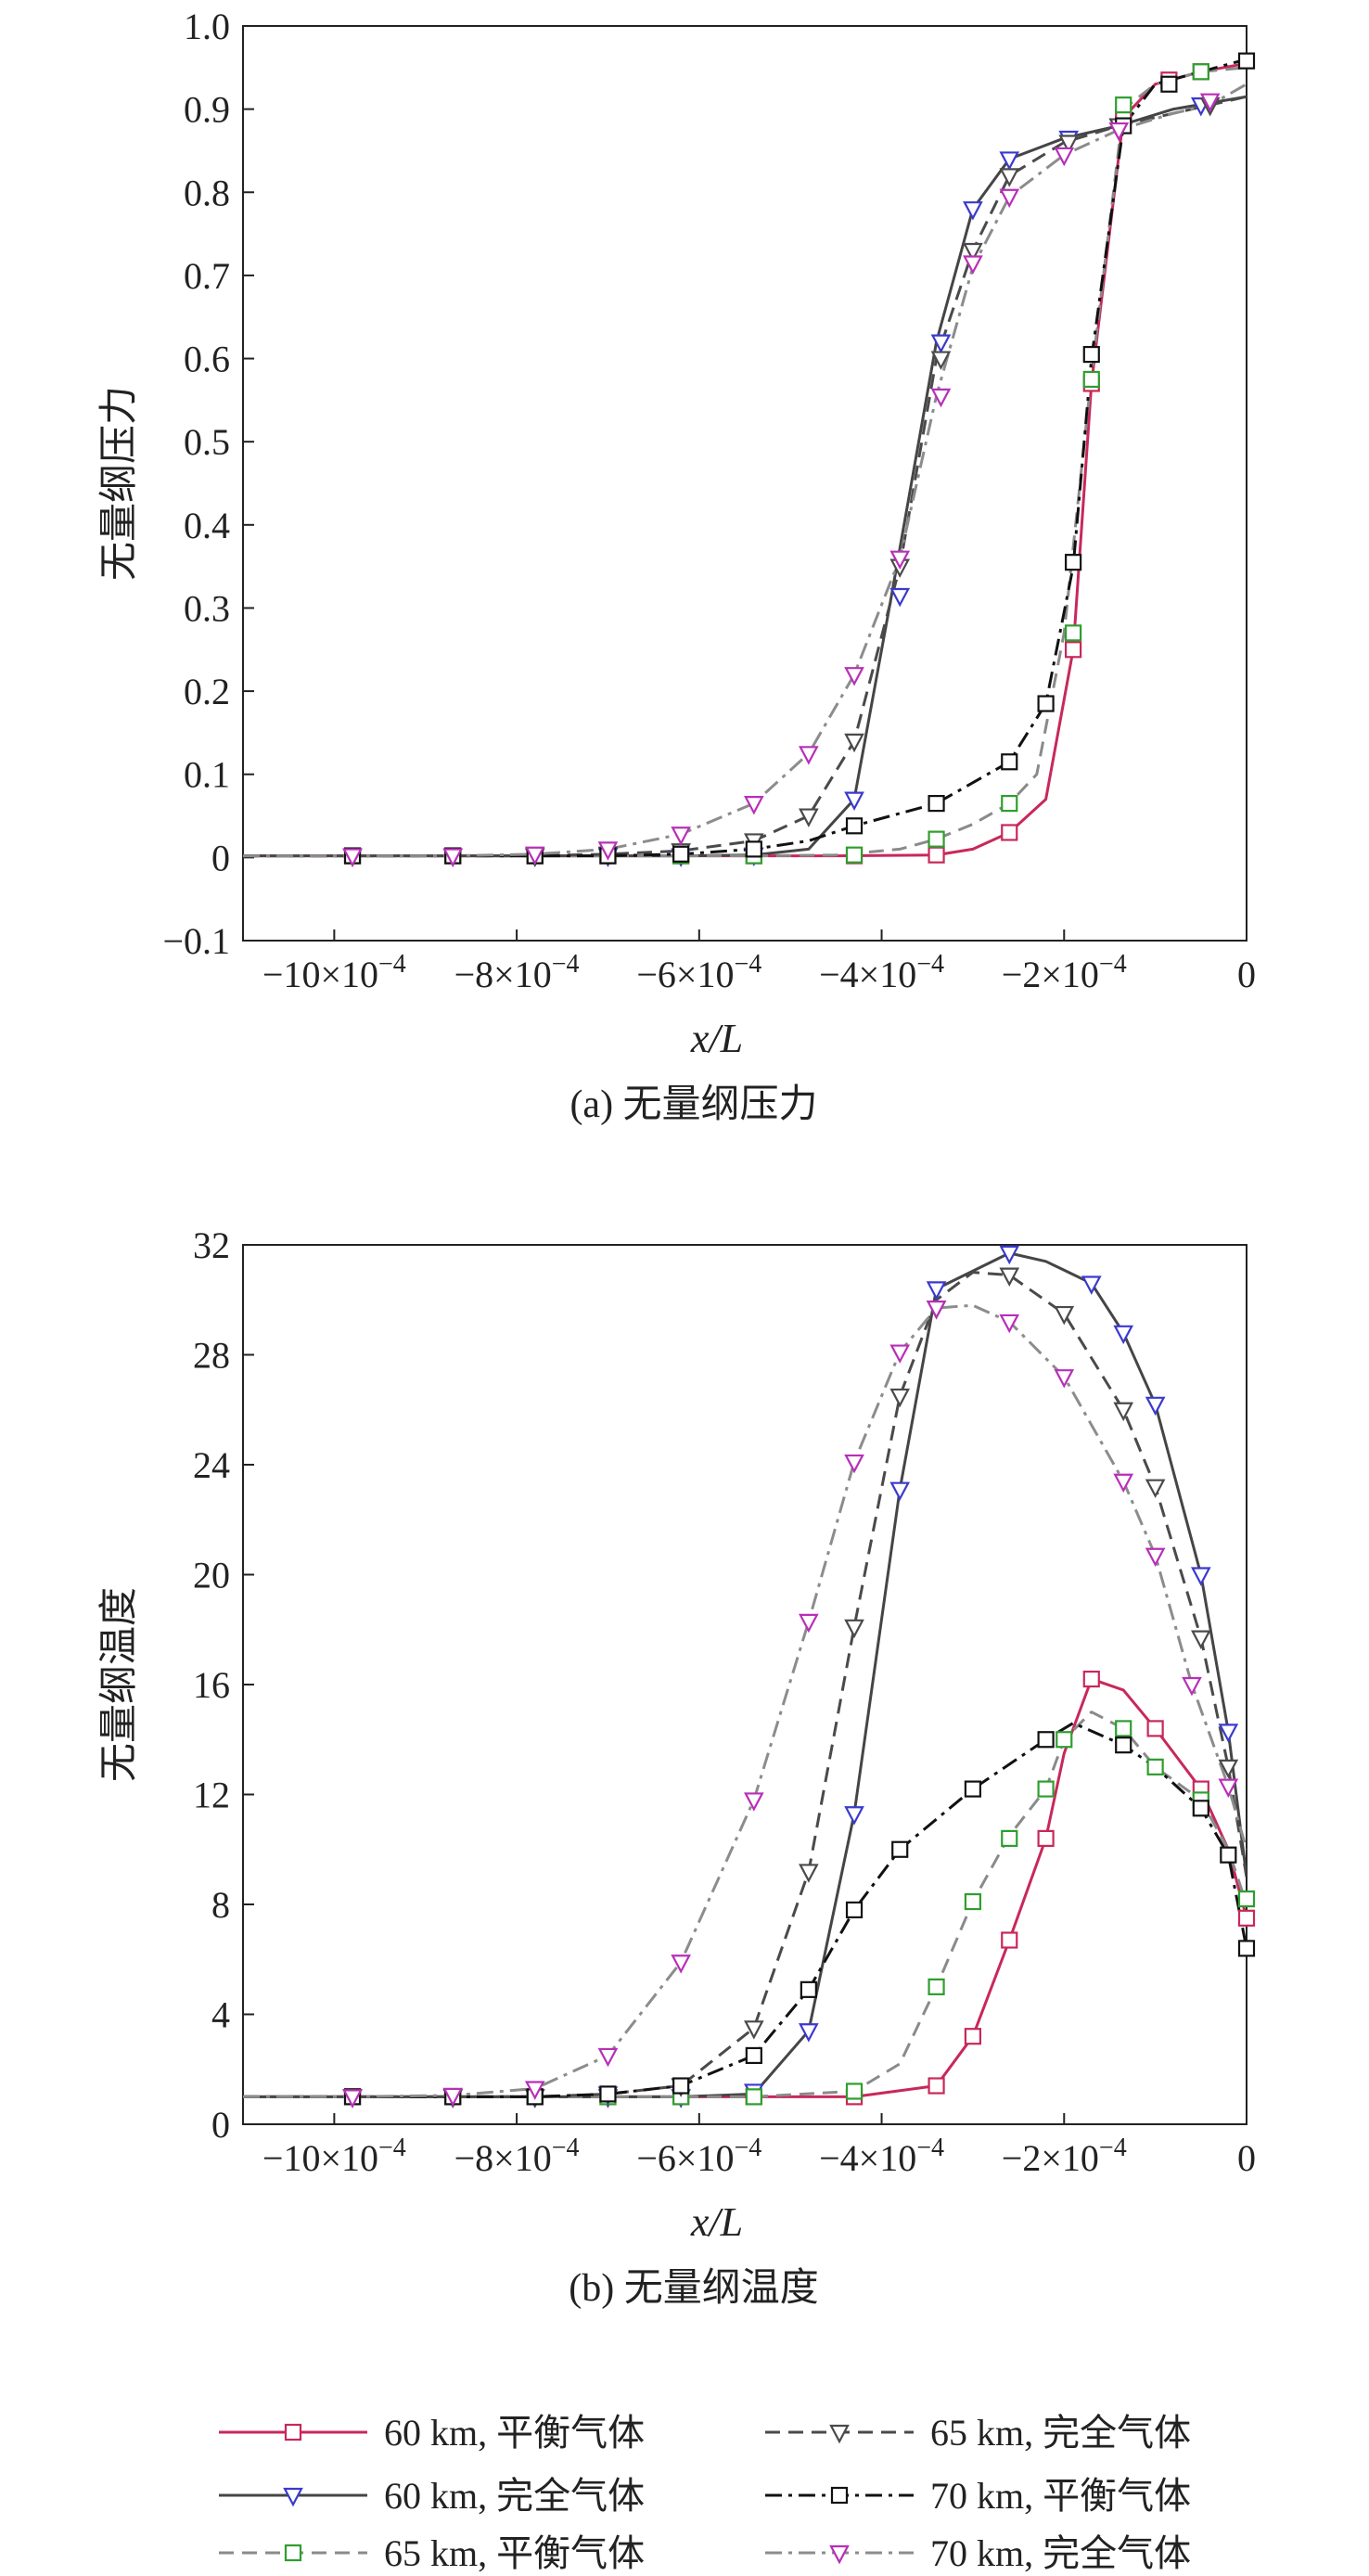 The height and width of the screenshot is (2576, 1369). Describe the element at coordinates (211, 1356) in the screenshot. I see `y-tick-label: 28` at that location.